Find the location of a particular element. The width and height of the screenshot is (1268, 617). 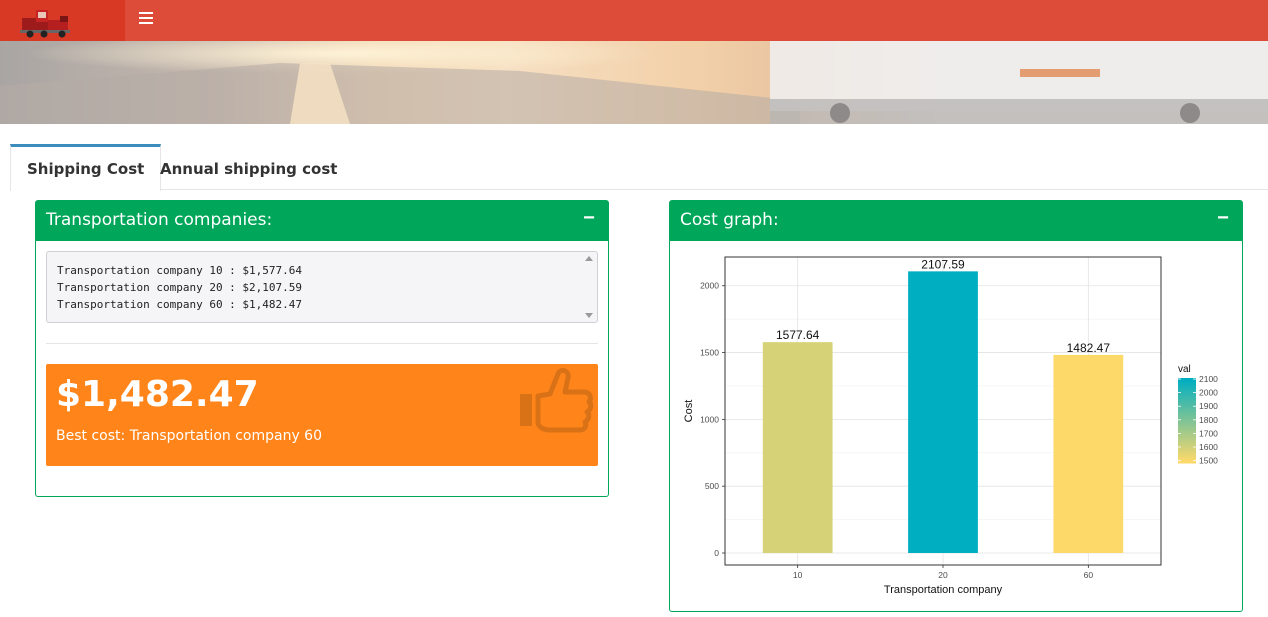

y-axis-label: Cost is located at coordinates (689, 411).